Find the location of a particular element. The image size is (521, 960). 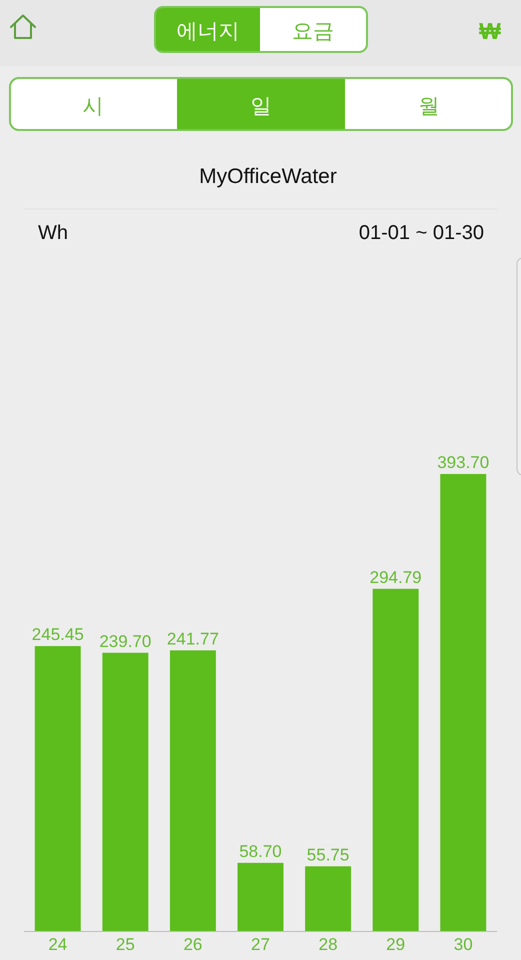

x-tick-label: 25 is located at coordinates (125, 944).